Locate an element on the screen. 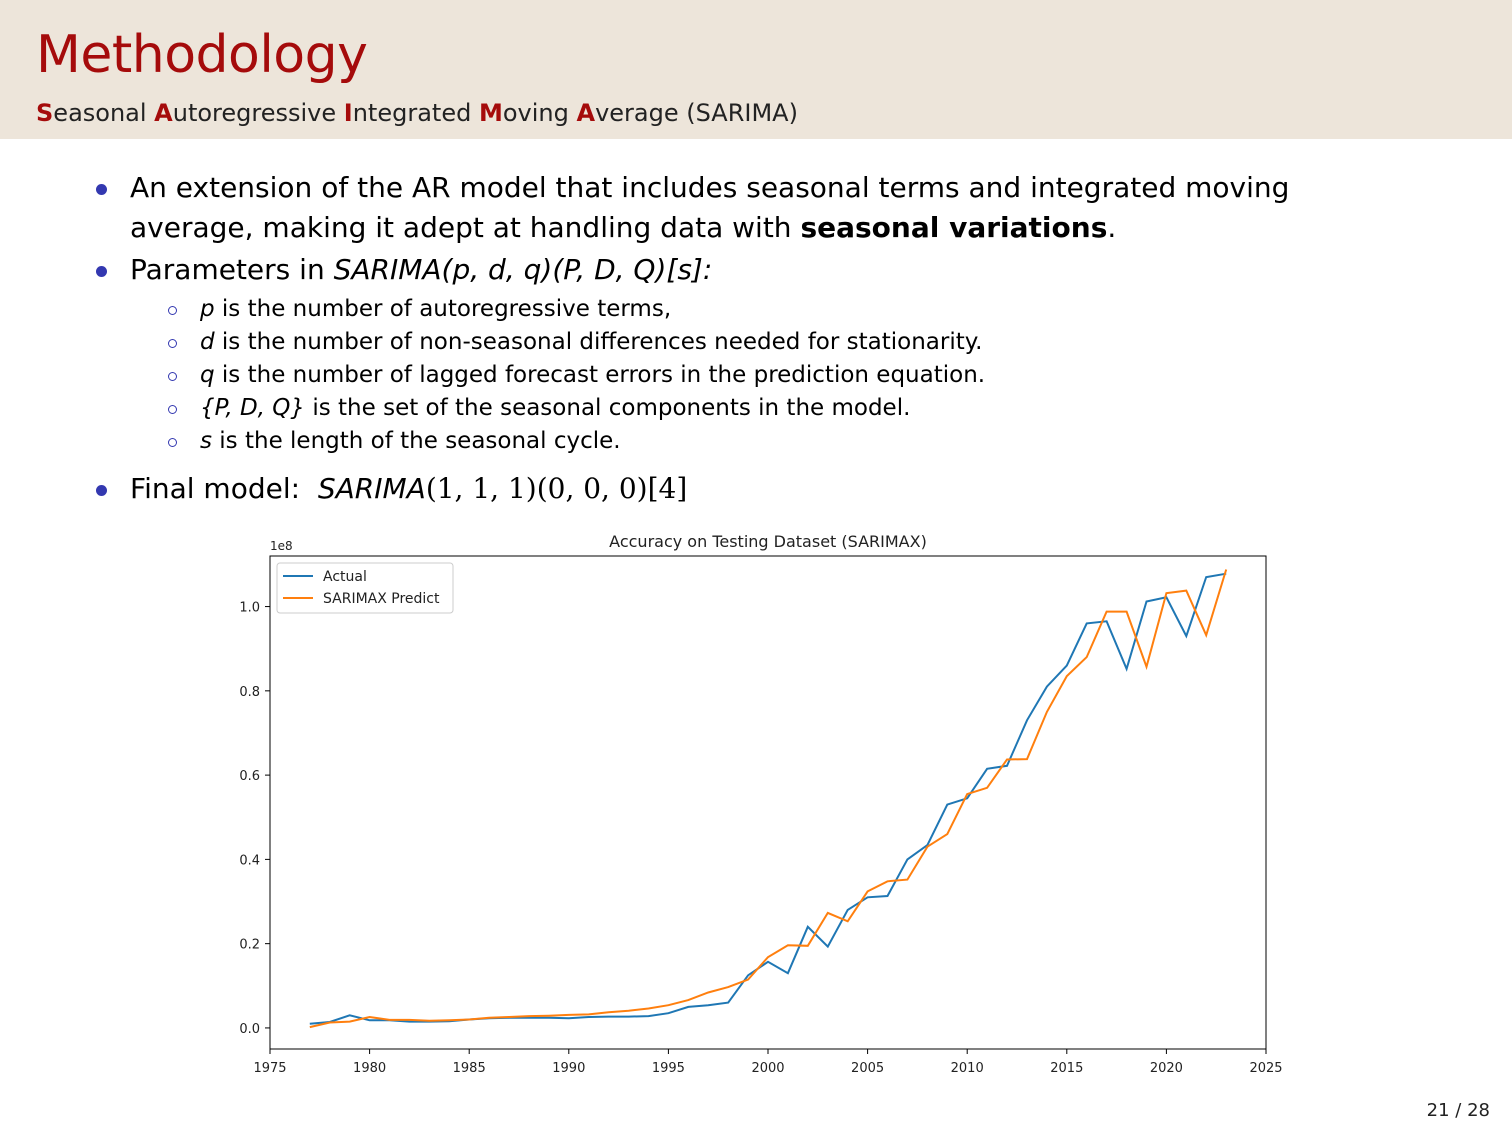  x-tick-label: 1980 is located at coordinates (369, 1068).